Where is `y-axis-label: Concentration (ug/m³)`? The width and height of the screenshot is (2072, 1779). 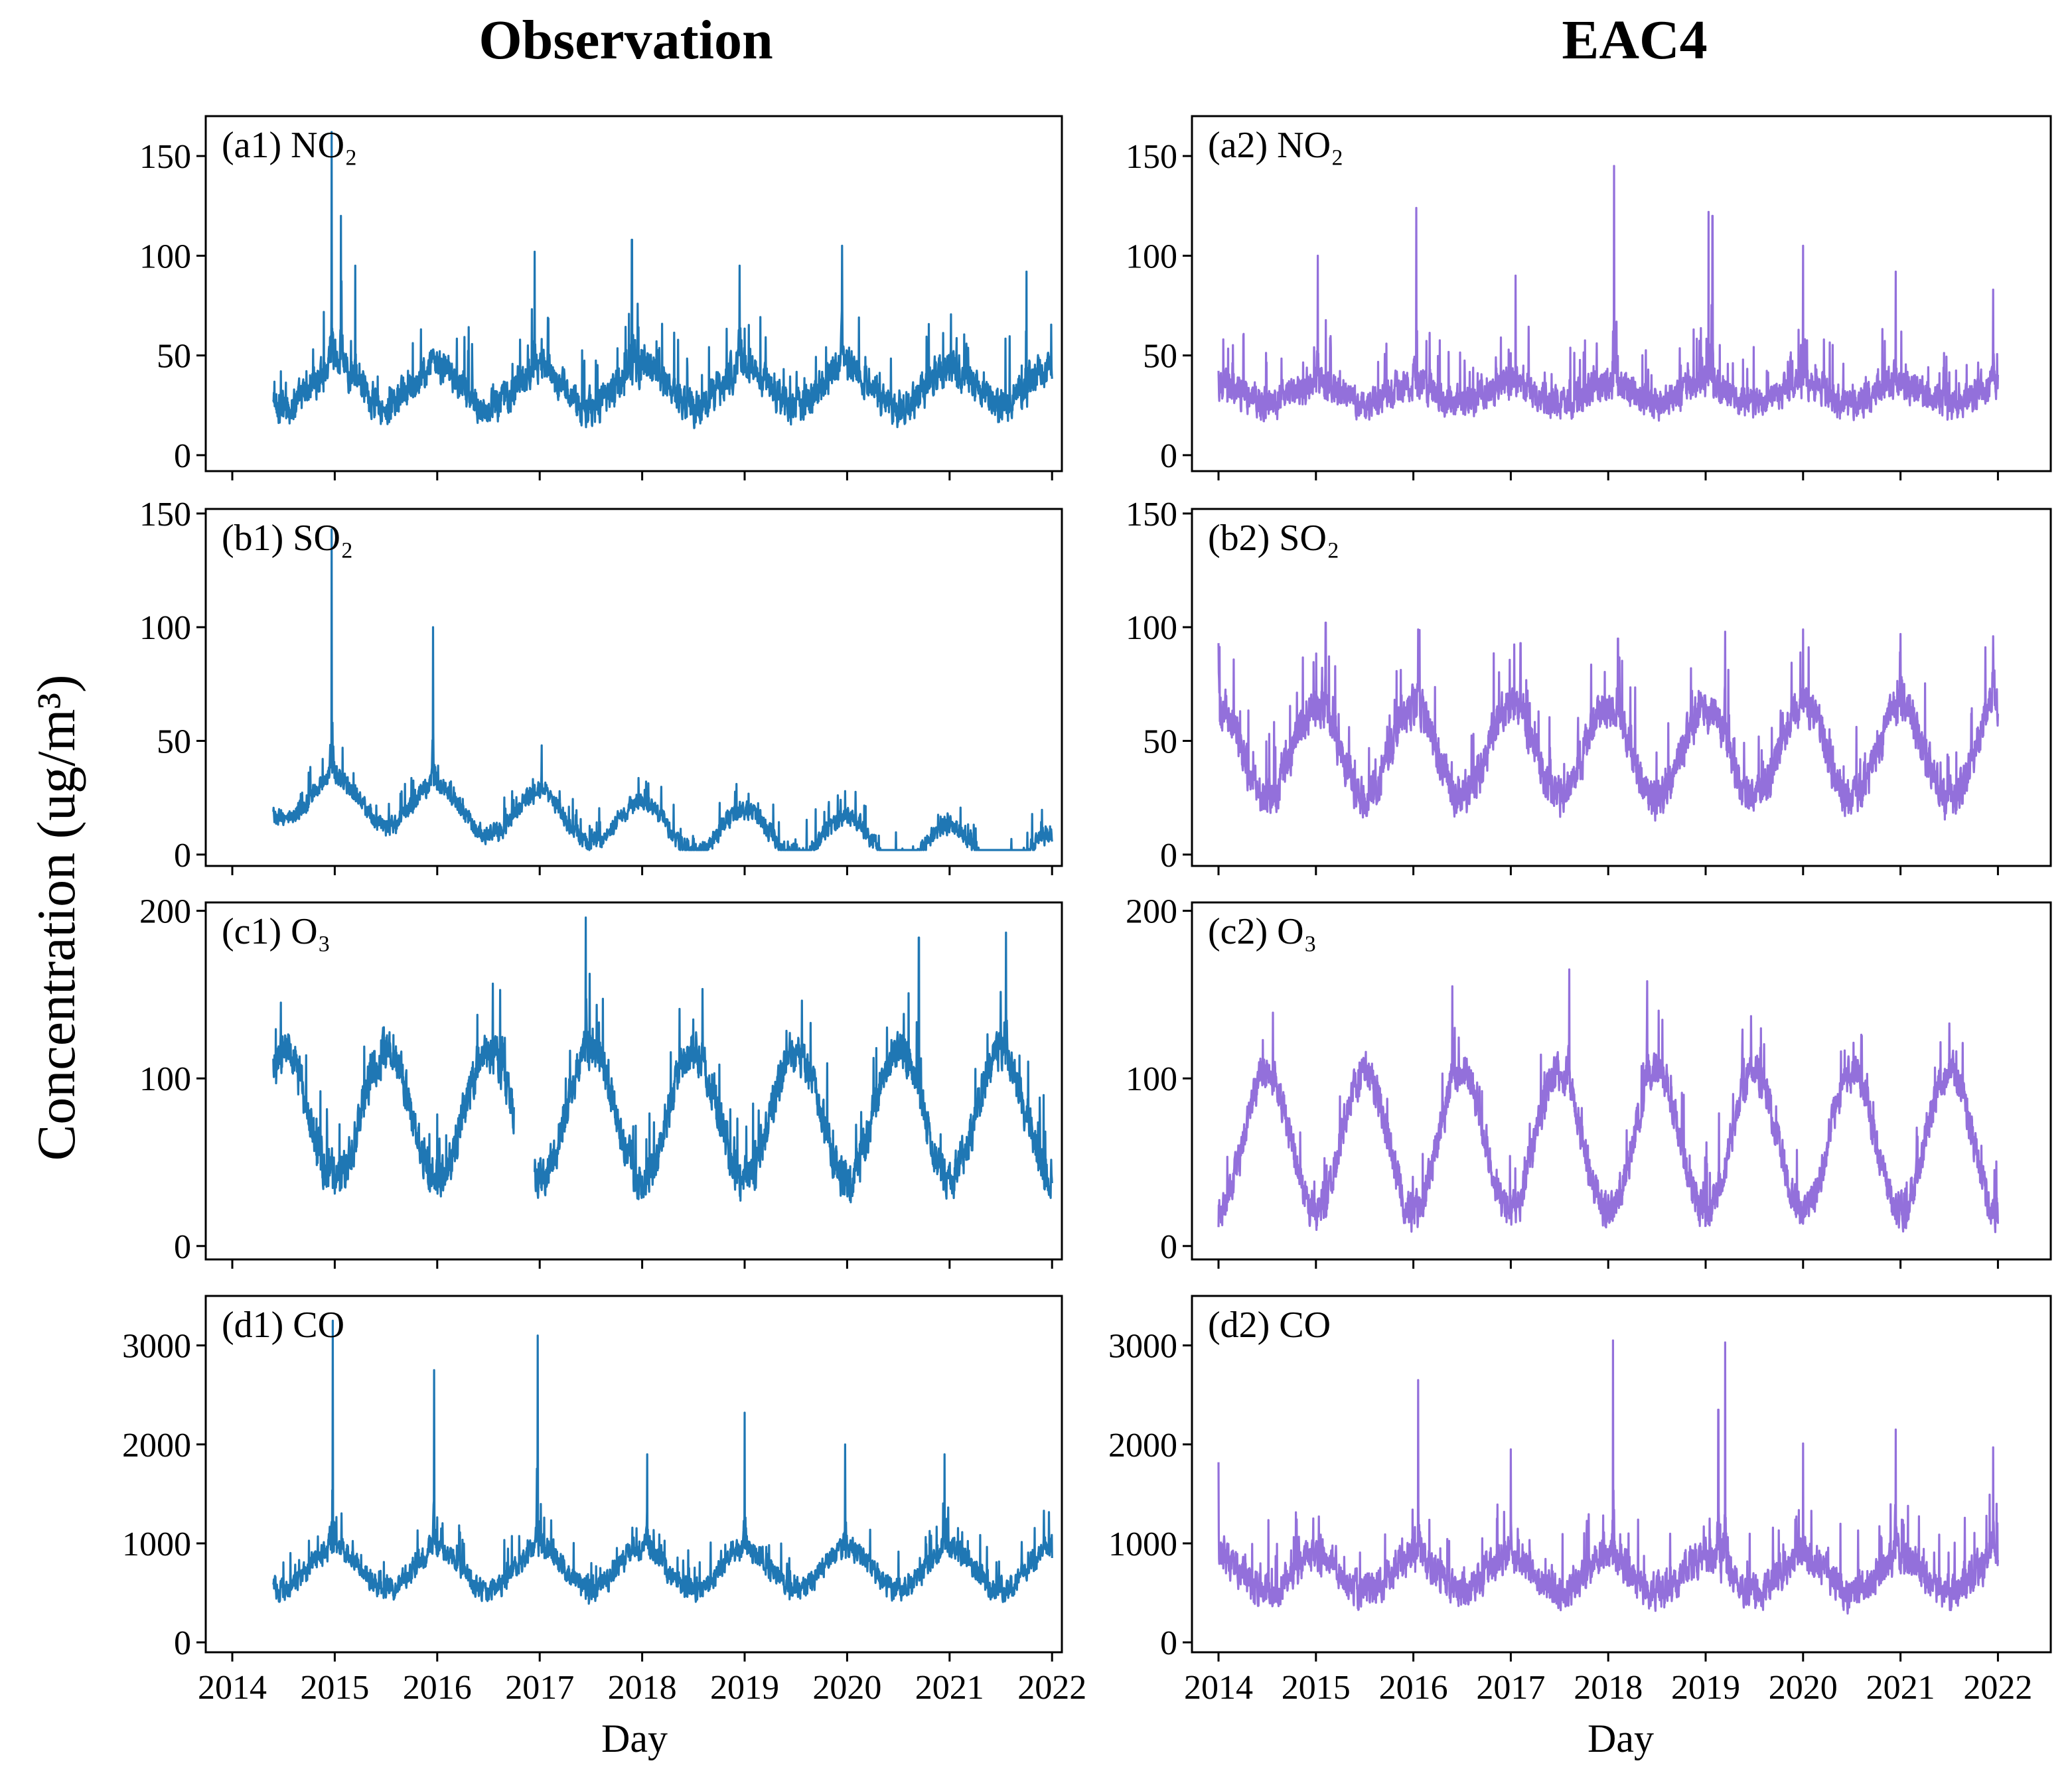
y-axis-label: Concentration (ug/m³) is located at coordinates (56, 918).